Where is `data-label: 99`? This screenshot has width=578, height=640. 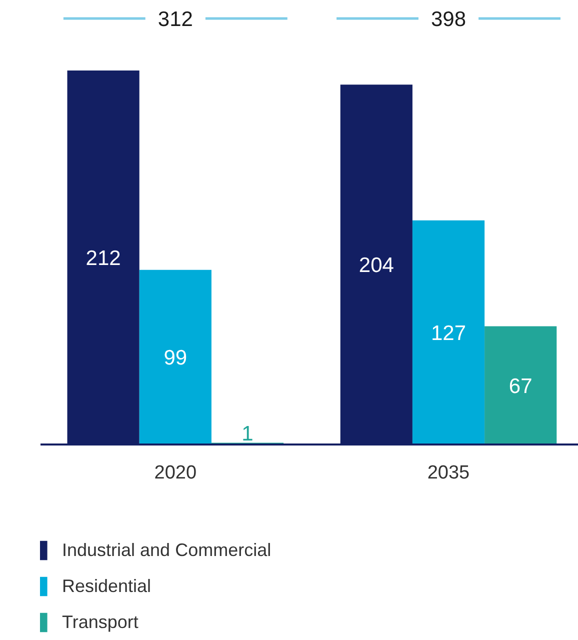
data-label: 99 is located at coordinates (176, 358).